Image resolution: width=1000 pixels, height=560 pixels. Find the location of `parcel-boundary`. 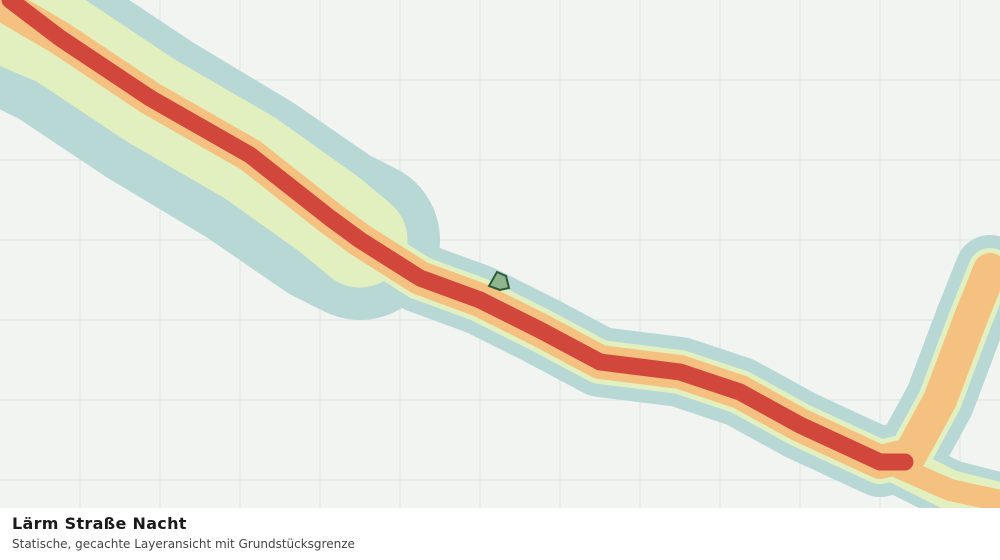

parcel-boundary is located at coordinates (499, 281).